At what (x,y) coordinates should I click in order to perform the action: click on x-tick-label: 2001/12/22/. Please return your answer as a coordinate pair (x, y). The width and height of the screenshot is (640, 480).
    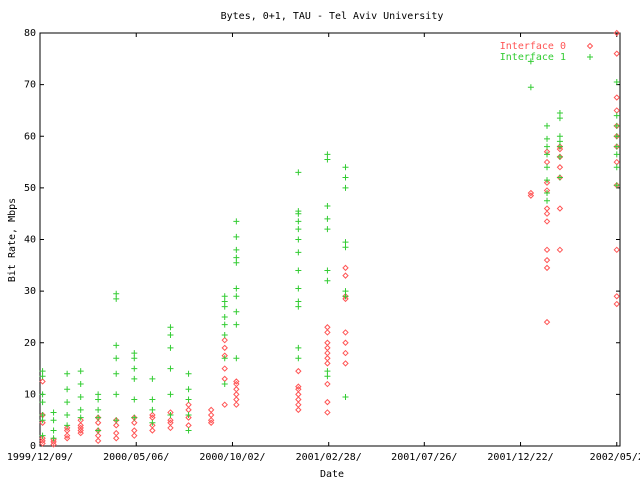
    Looking at the image, I should click on (520, 457).